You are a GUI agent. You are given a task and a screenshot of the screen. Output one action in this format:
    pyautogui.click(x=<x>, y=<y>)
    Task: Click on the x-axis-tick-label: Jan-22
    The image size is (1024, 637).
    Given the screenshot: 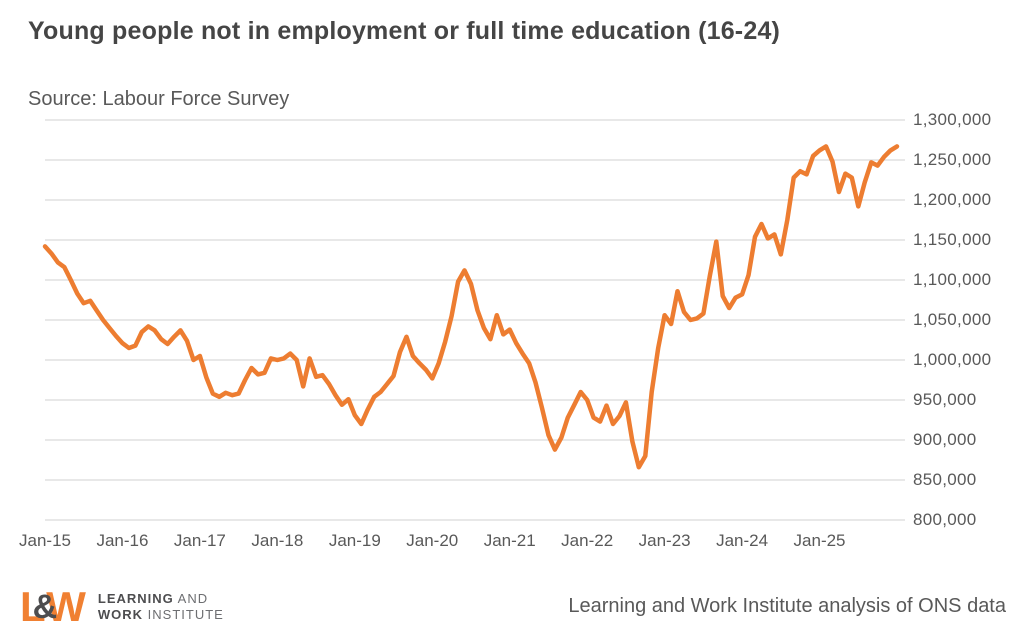 What is the action you would take?
    pyautogui.click(x=587, y=540)
    